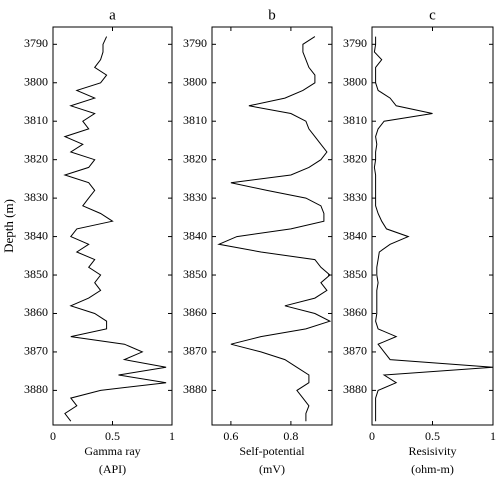 The image size is (503, 484). Describe the element at coordinates (272, 451) in the screenshot. I see `x-axis-label: Self-potential` at that location.